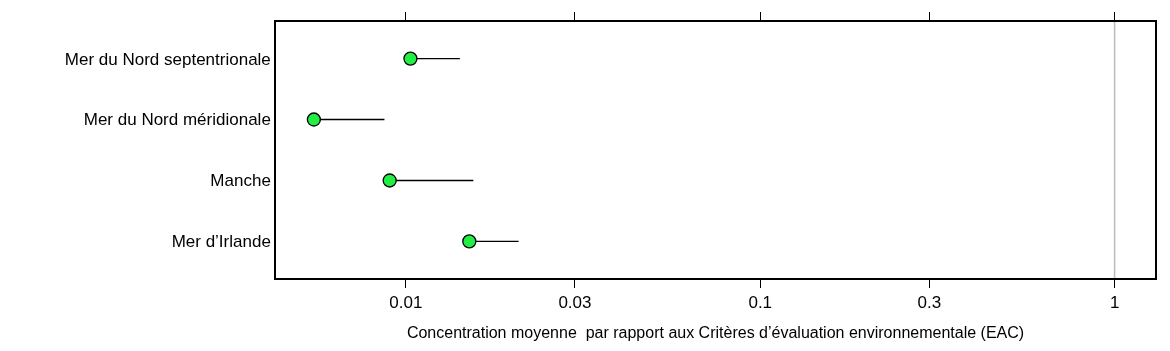 Image resolution: width=1170 pixels, height=351 pixels. I want to click on y-tick-label: Mer du Nord septentrionale, so click(167, 59).